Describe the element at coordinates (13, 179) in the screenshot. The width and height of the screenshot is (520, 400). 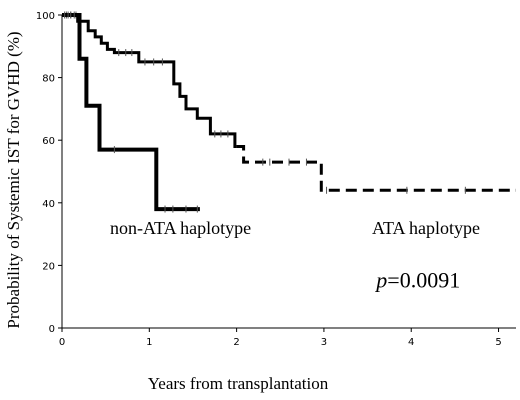
I see `y-axis-title: Probability of Systemic IST for GVHD (%)` at that location.